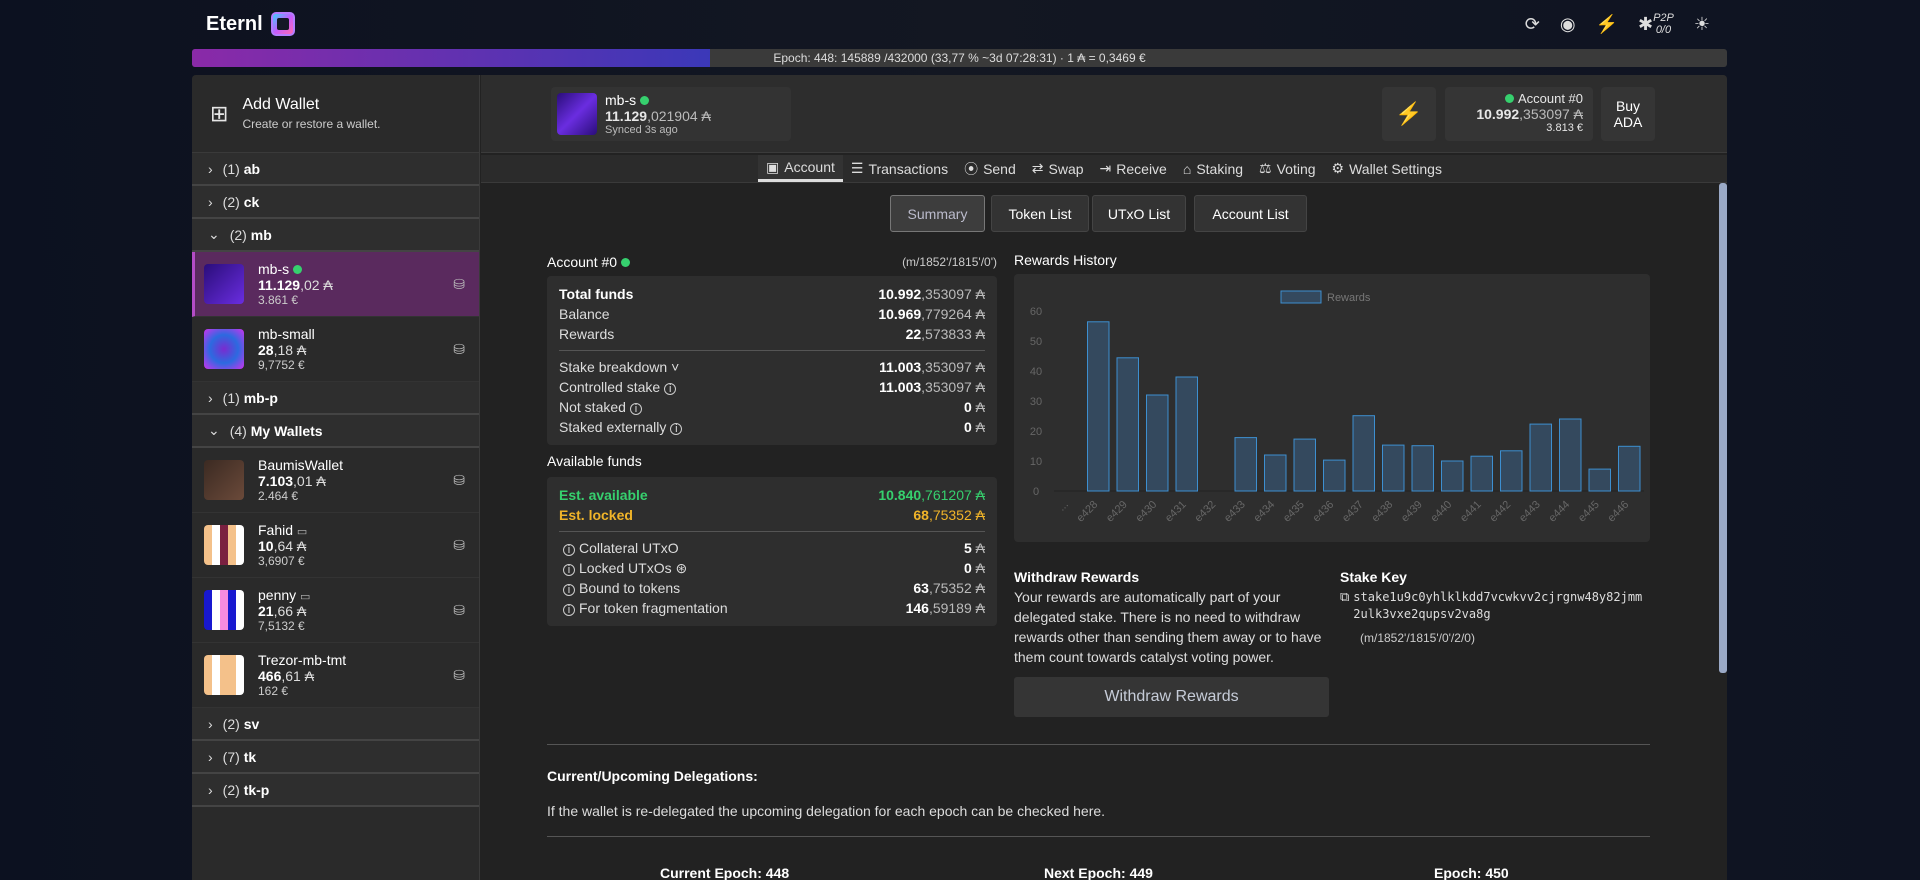  What do you see at coordinates (1599, 480) in the screenshot?
I see `bar-e445` at bounding box center [1599, 480].